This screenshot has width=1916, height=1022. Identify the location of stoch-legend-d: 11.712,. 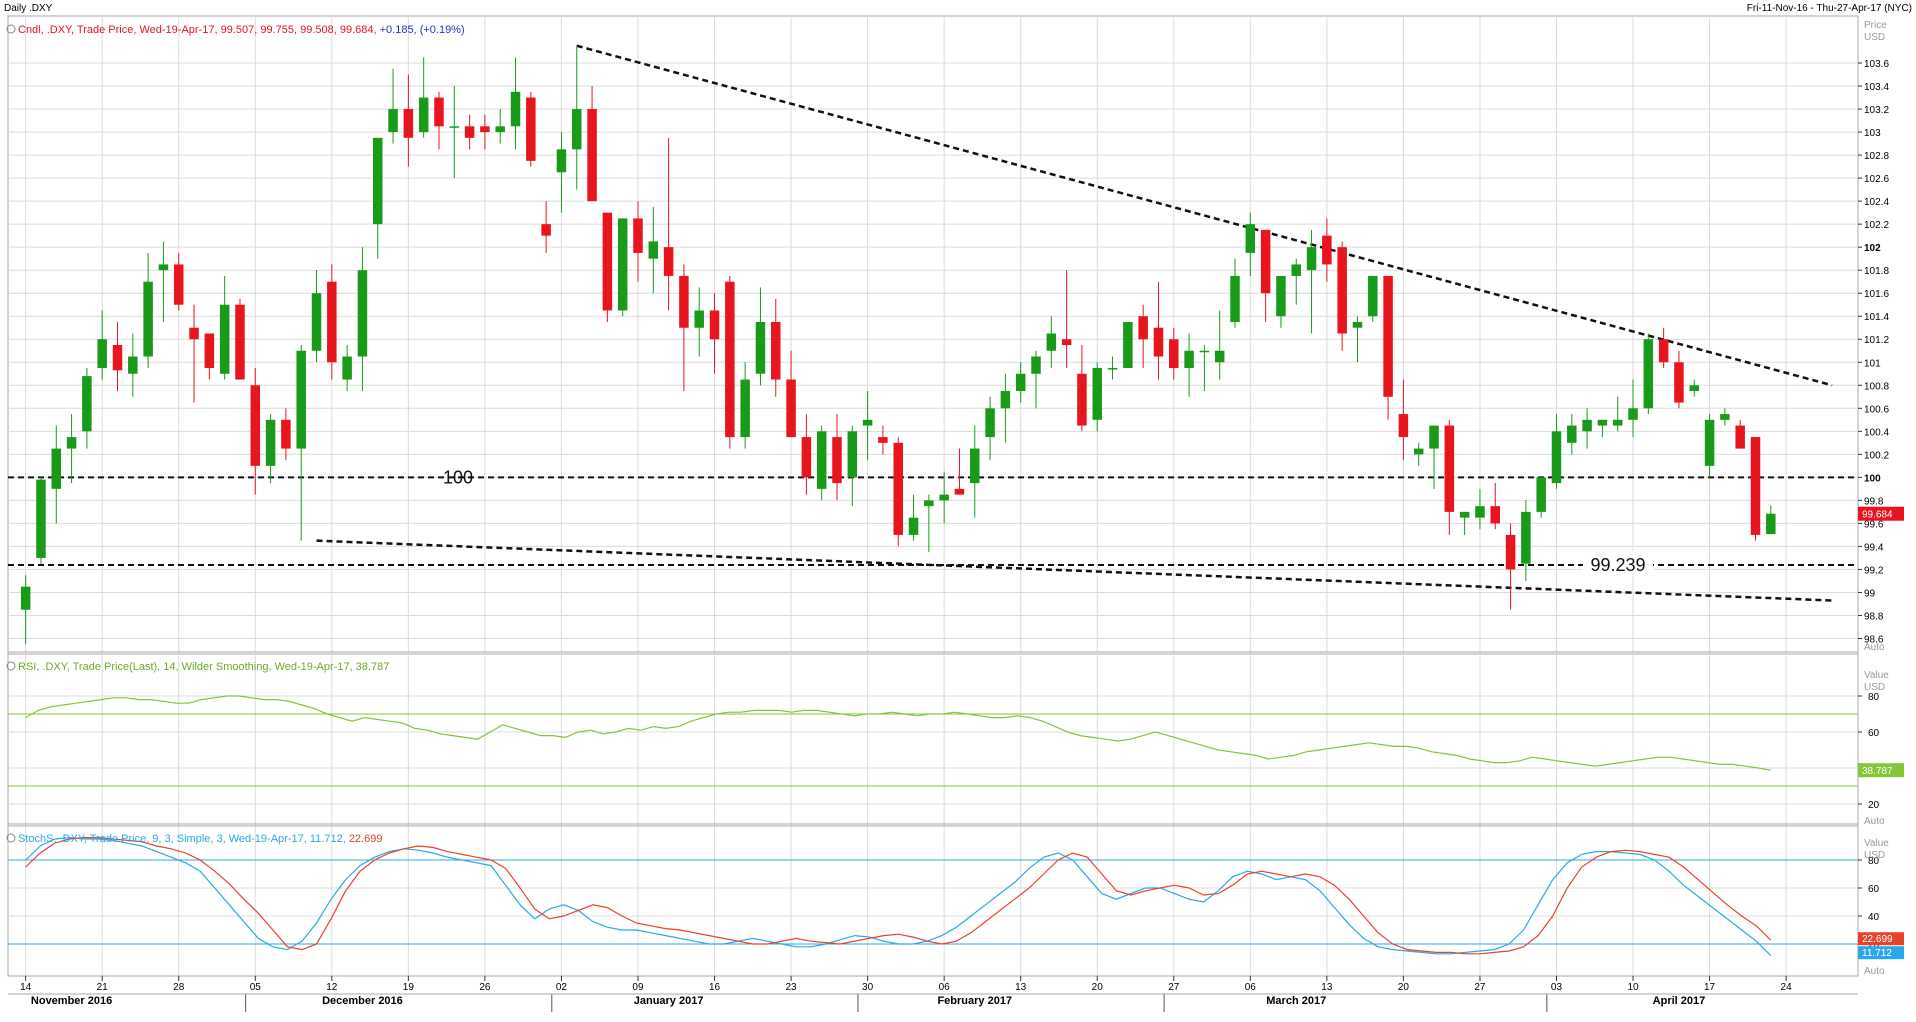
(328, 839).